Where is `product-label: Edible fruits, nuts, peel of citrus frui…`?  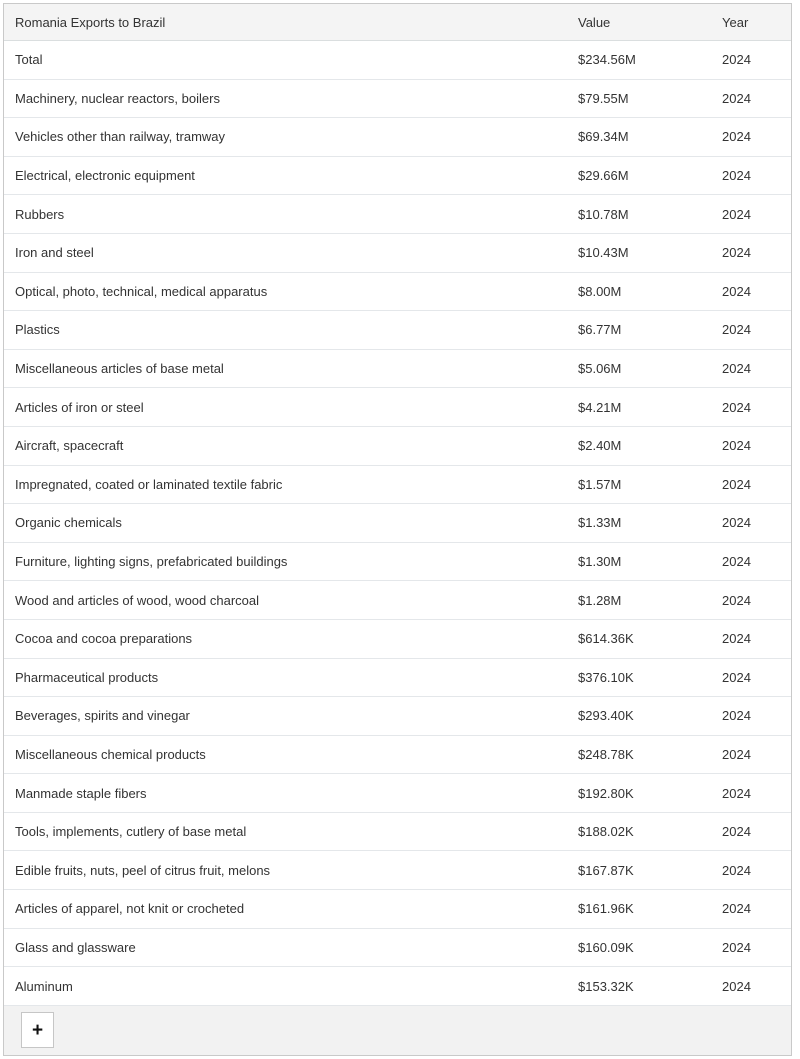
product-label: Edible fruits, nuts, peel of citrus frui… is located at coordinates (143, 870).